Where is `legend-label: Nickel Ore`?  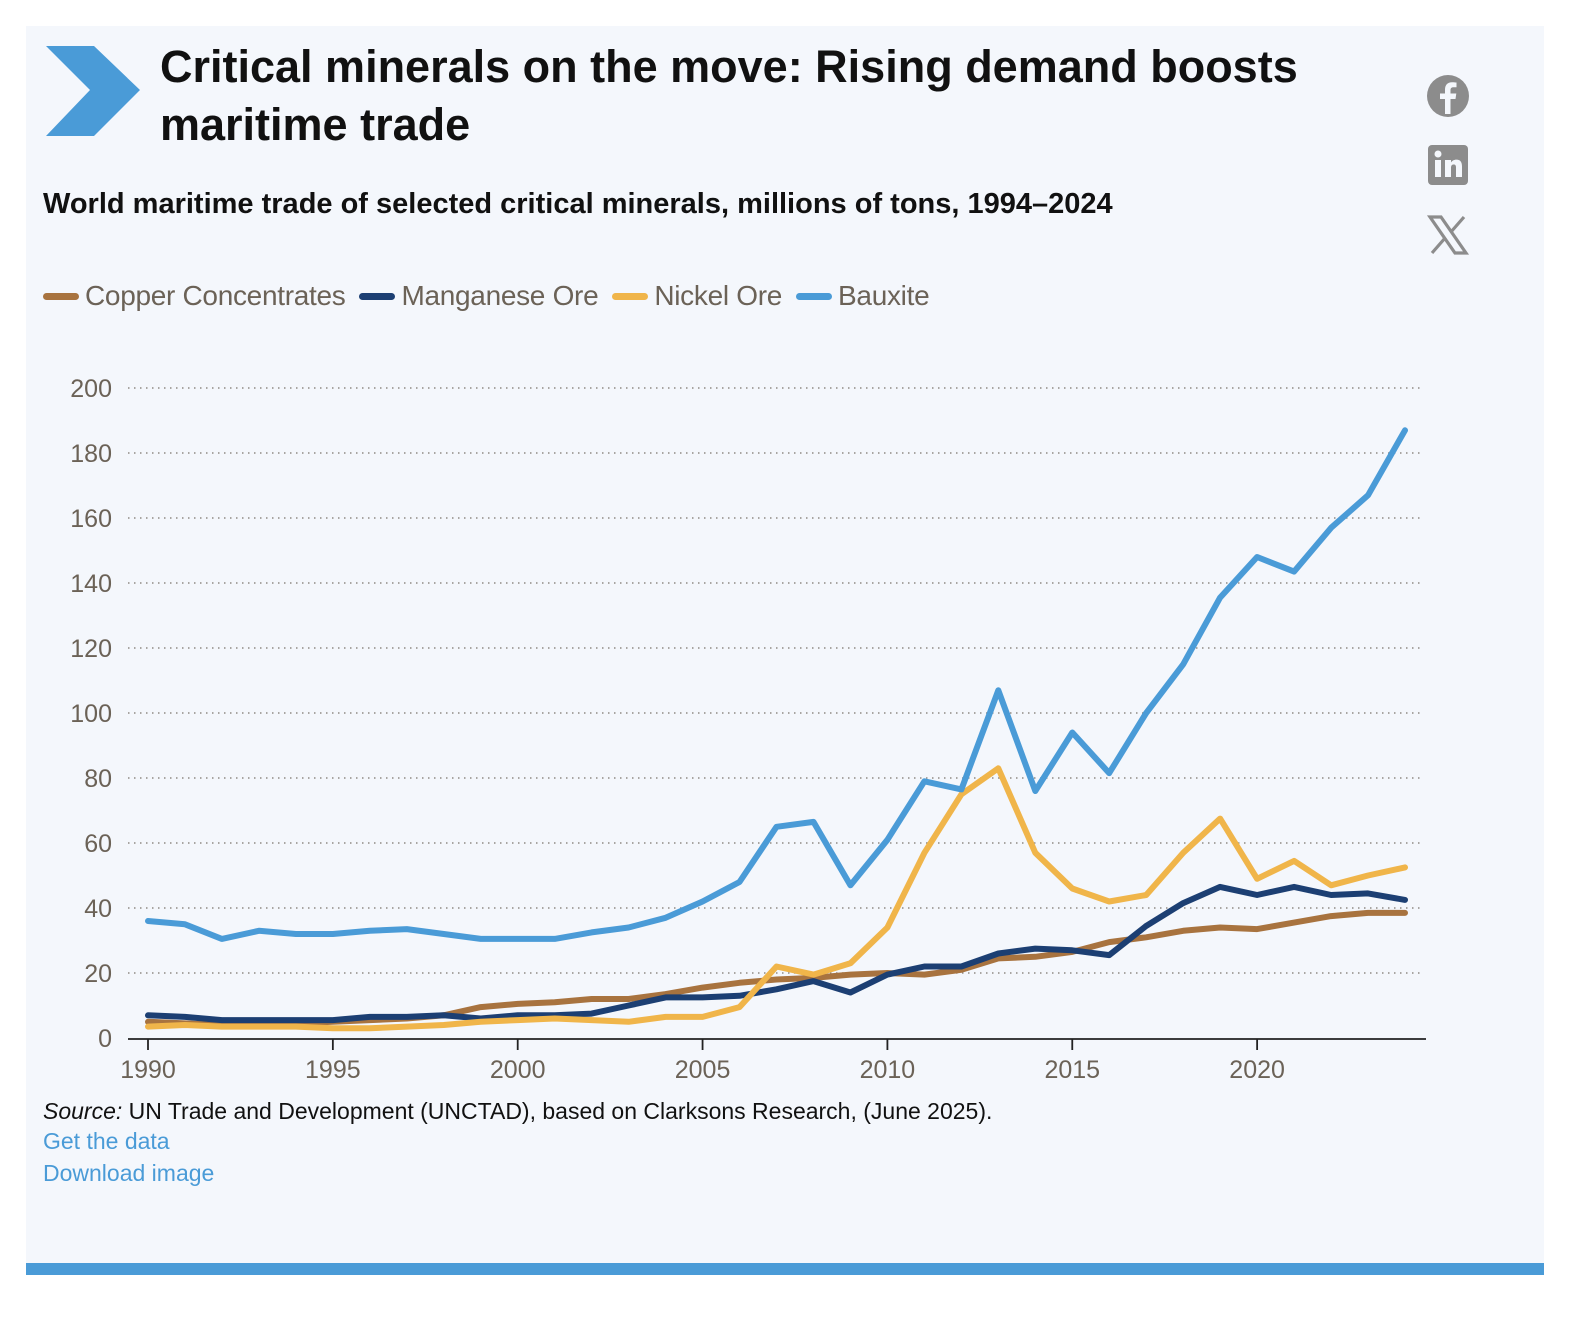 legend-label: Nickel Ore is located at coordinates (718, 295).